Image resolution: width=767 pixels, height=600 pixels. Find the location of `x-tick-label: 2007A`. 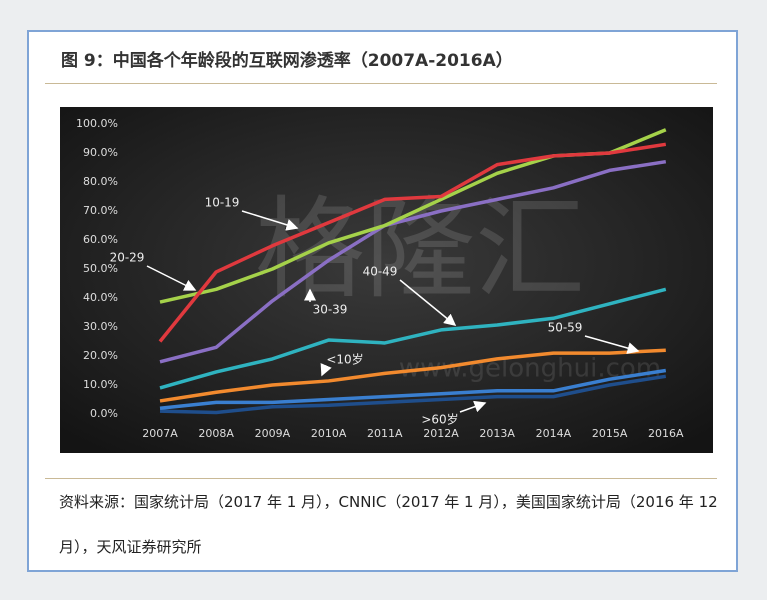

x-tick-label: 2007A is located at coordinates (160, 433).